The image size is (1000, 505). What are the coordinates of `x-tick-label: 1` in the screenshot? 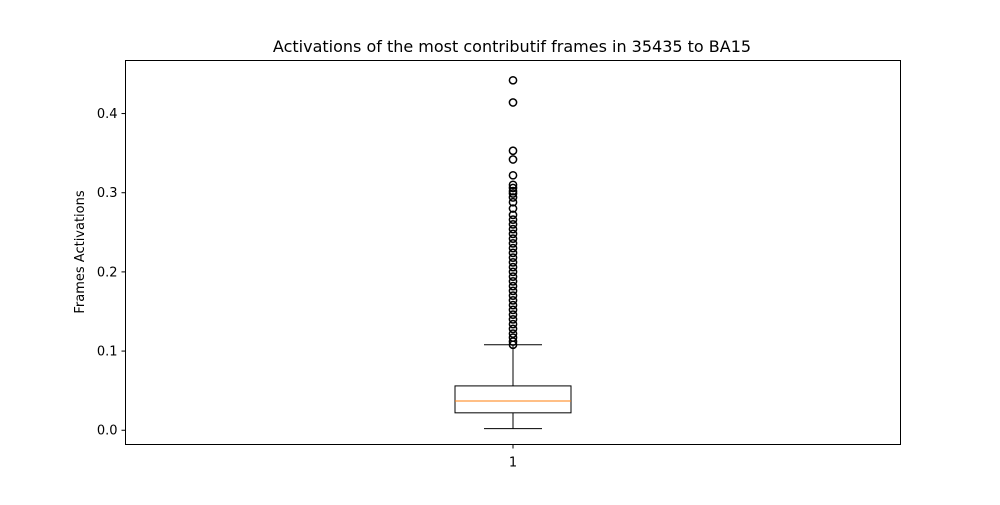 It's located at (513, 463).